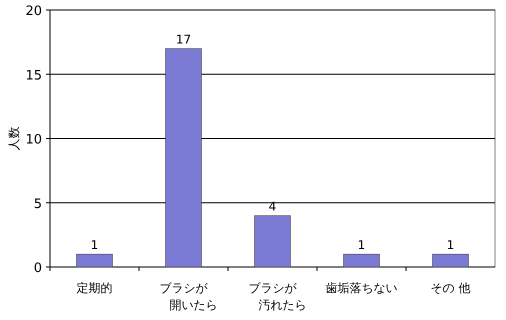 The image size is (506, 320). What do you see at coordinates (33, 11) in the screenshot?
I see `y-tick-label: 20` at bounding box center [33, 11].